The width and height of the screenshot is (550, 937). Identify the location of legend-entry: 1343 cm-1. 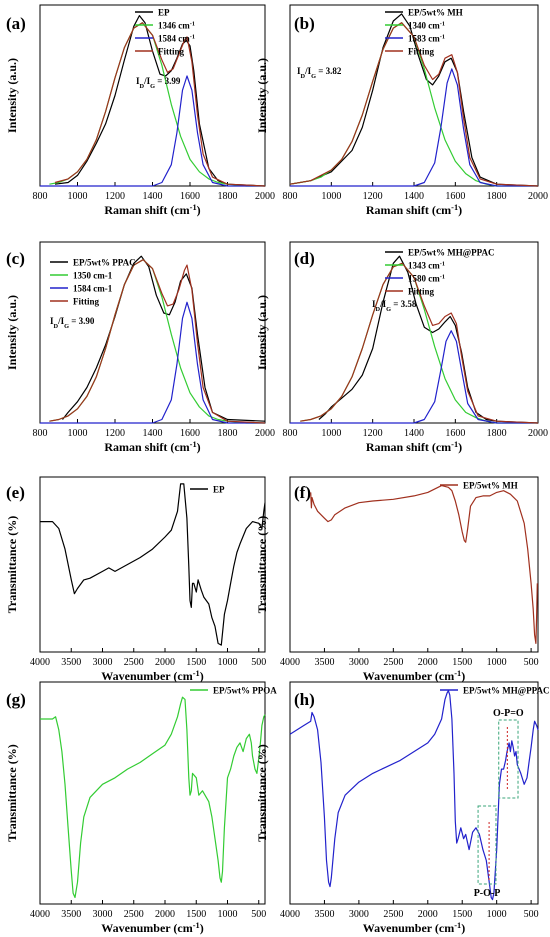
(426, 265).